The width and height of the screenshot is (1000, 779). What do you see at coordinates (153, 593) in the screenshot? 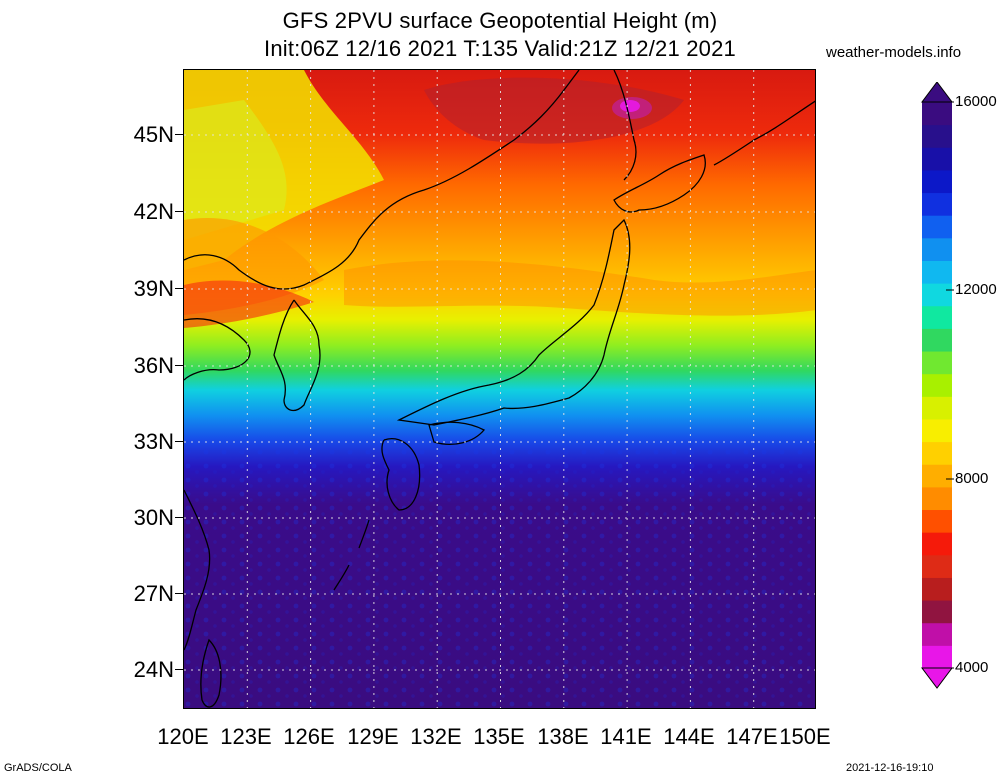
I see `lat-label-27n: 27N` at bounding box center [153, 593].